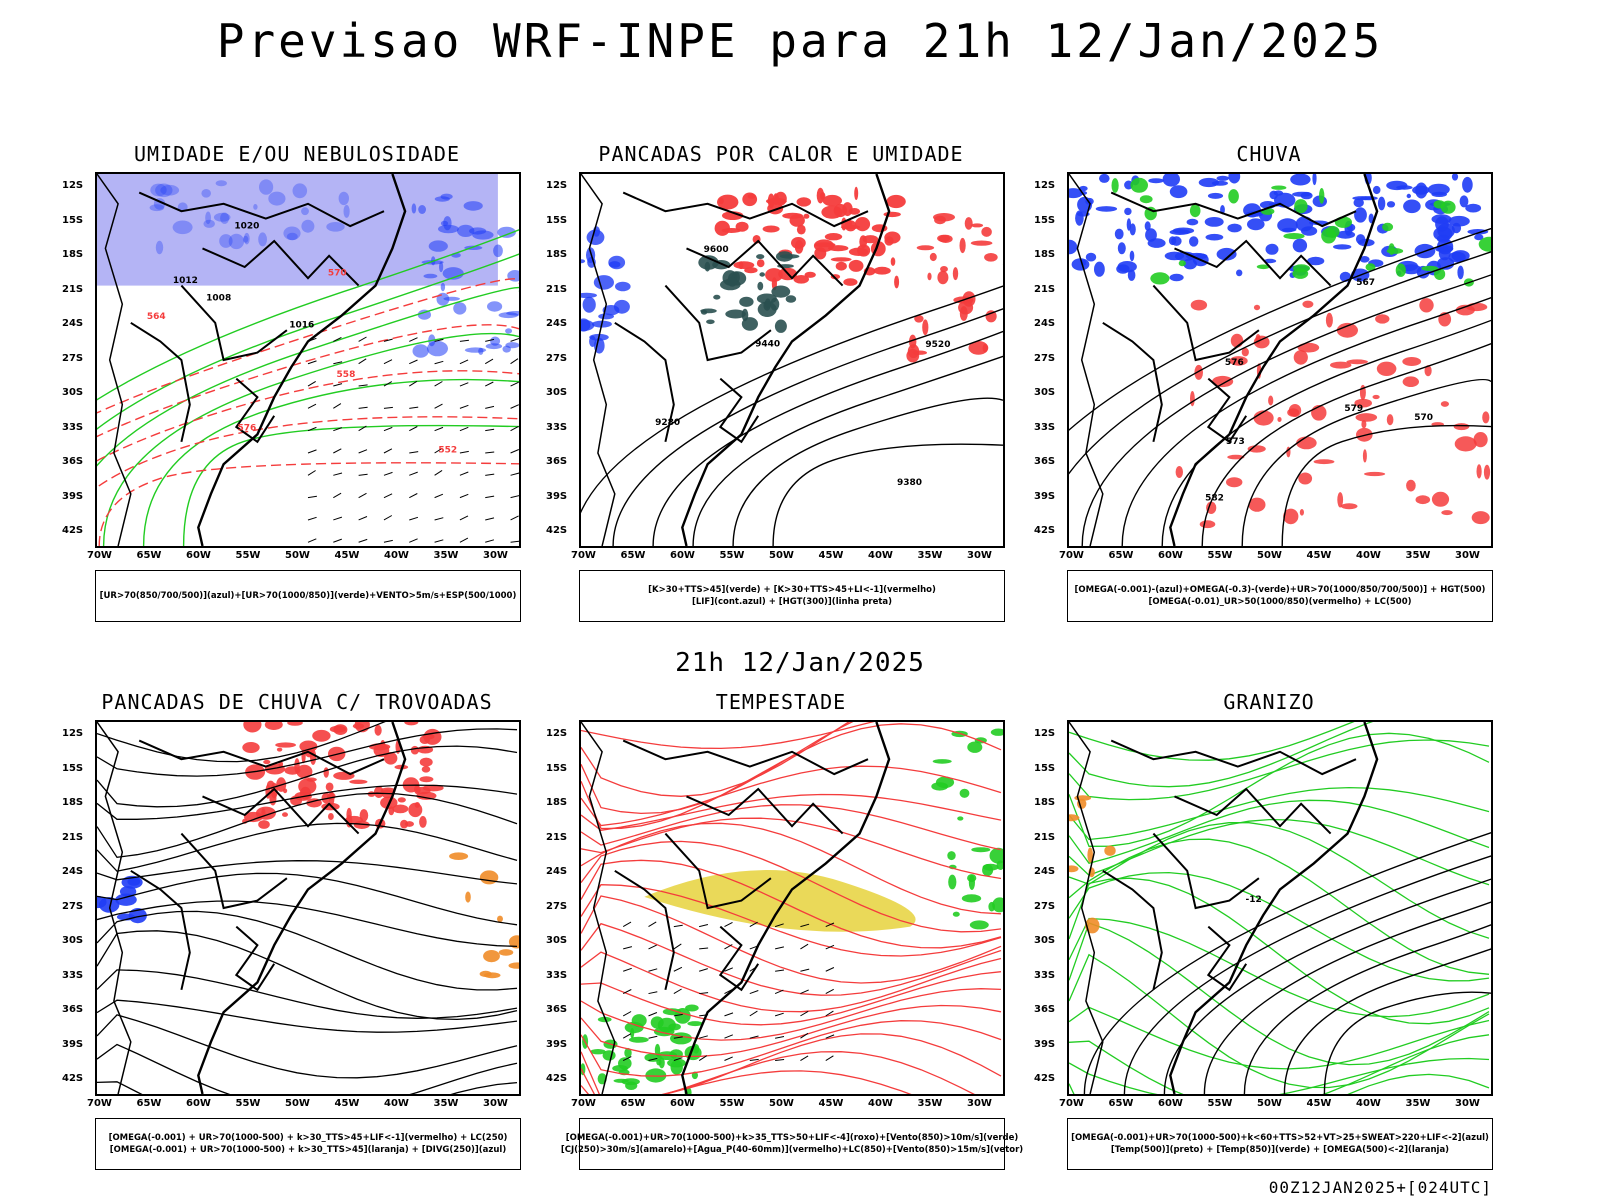 The image size is (1600, 1200). What do you see at coordinates (1353, 409) in the screenshot?
I see `contour-label: 579` at bounding box center [1353, 409].